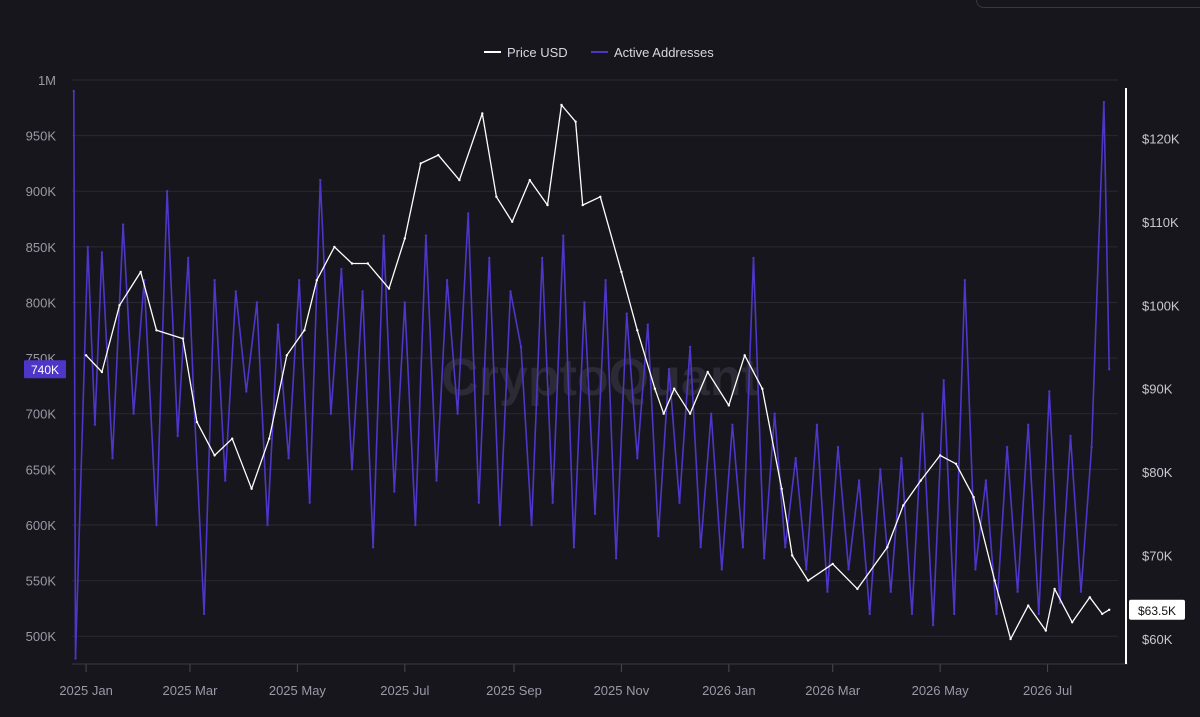 This screenshot has height=717, width=1200. What do you see at coordinates (41, 469) in the screenshot?
I see `y-left-tick-label: 650K` at bounding box center [41, 469].